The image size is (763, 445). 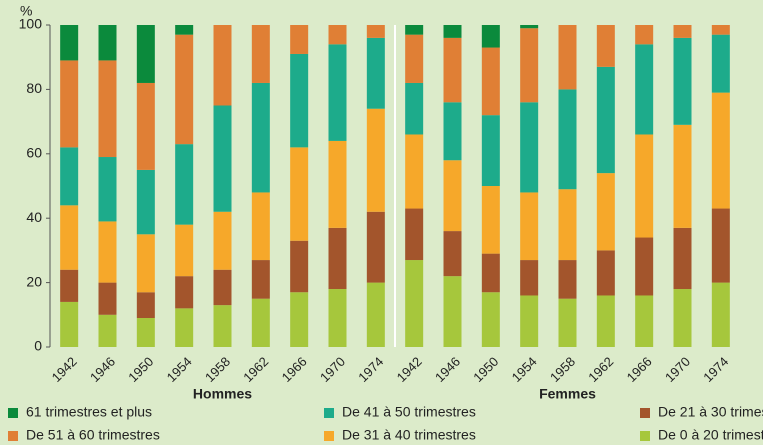 I want to click on legend-label: De 41 à 50 trimestres, so click(x=409, y=412).